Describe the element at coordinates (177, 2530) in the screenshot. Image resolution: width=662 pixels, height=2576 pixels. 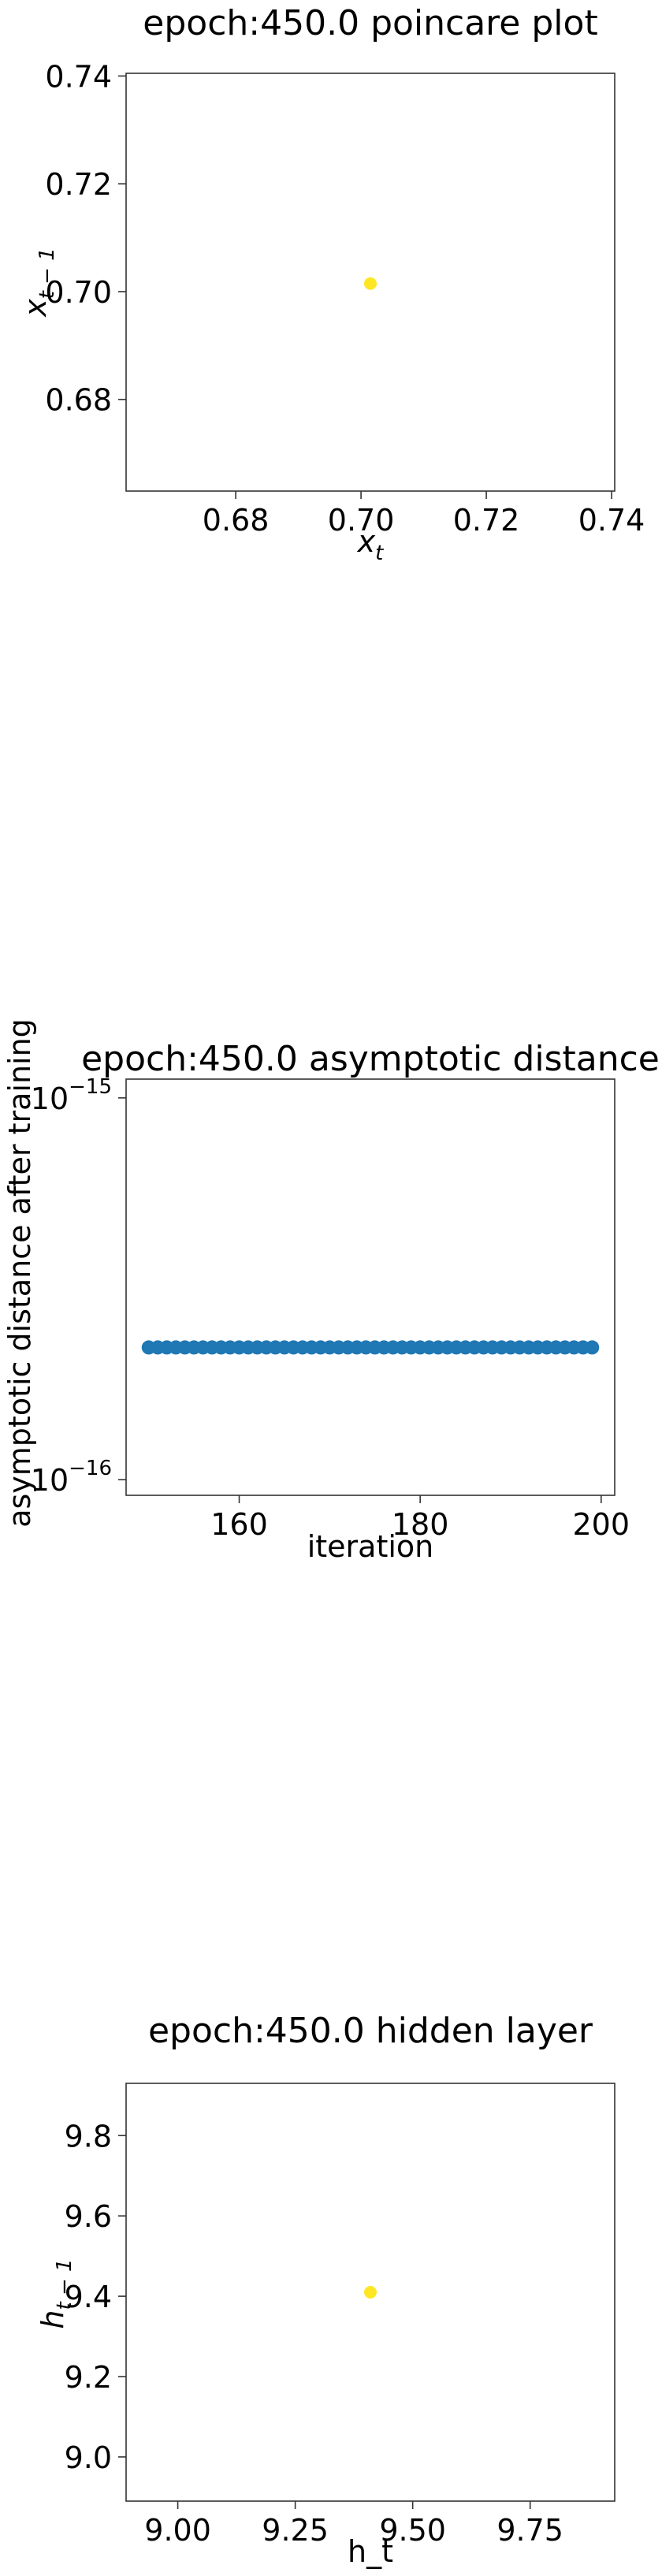
I see `x-tick-label: 9.00` at that location.